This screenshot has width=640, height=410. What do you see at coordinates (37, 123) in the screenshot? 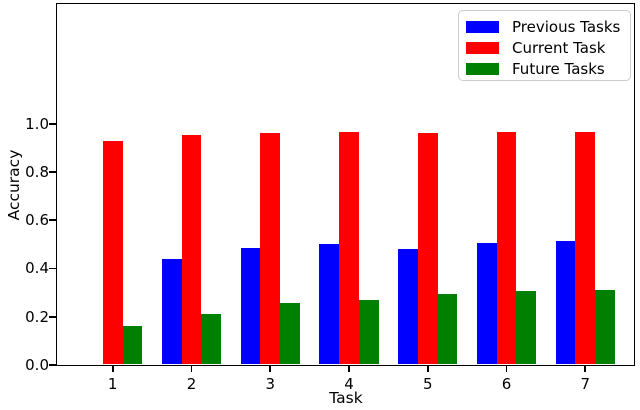
I see `y-tick-label: 1.0` at bounding box center [37, 123].